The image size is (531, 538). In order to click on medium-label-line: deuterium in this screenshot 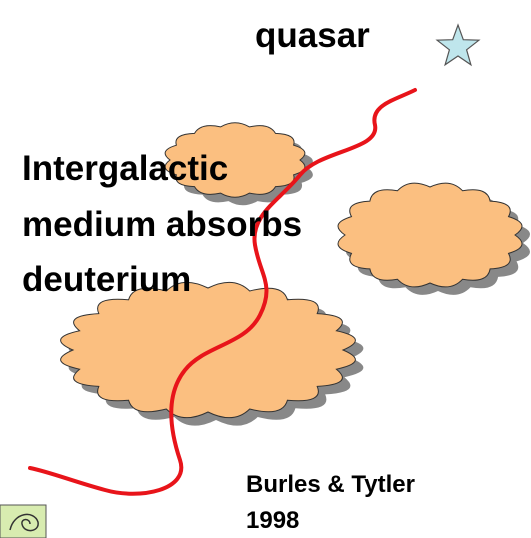, I will do `click(106, 279)`.